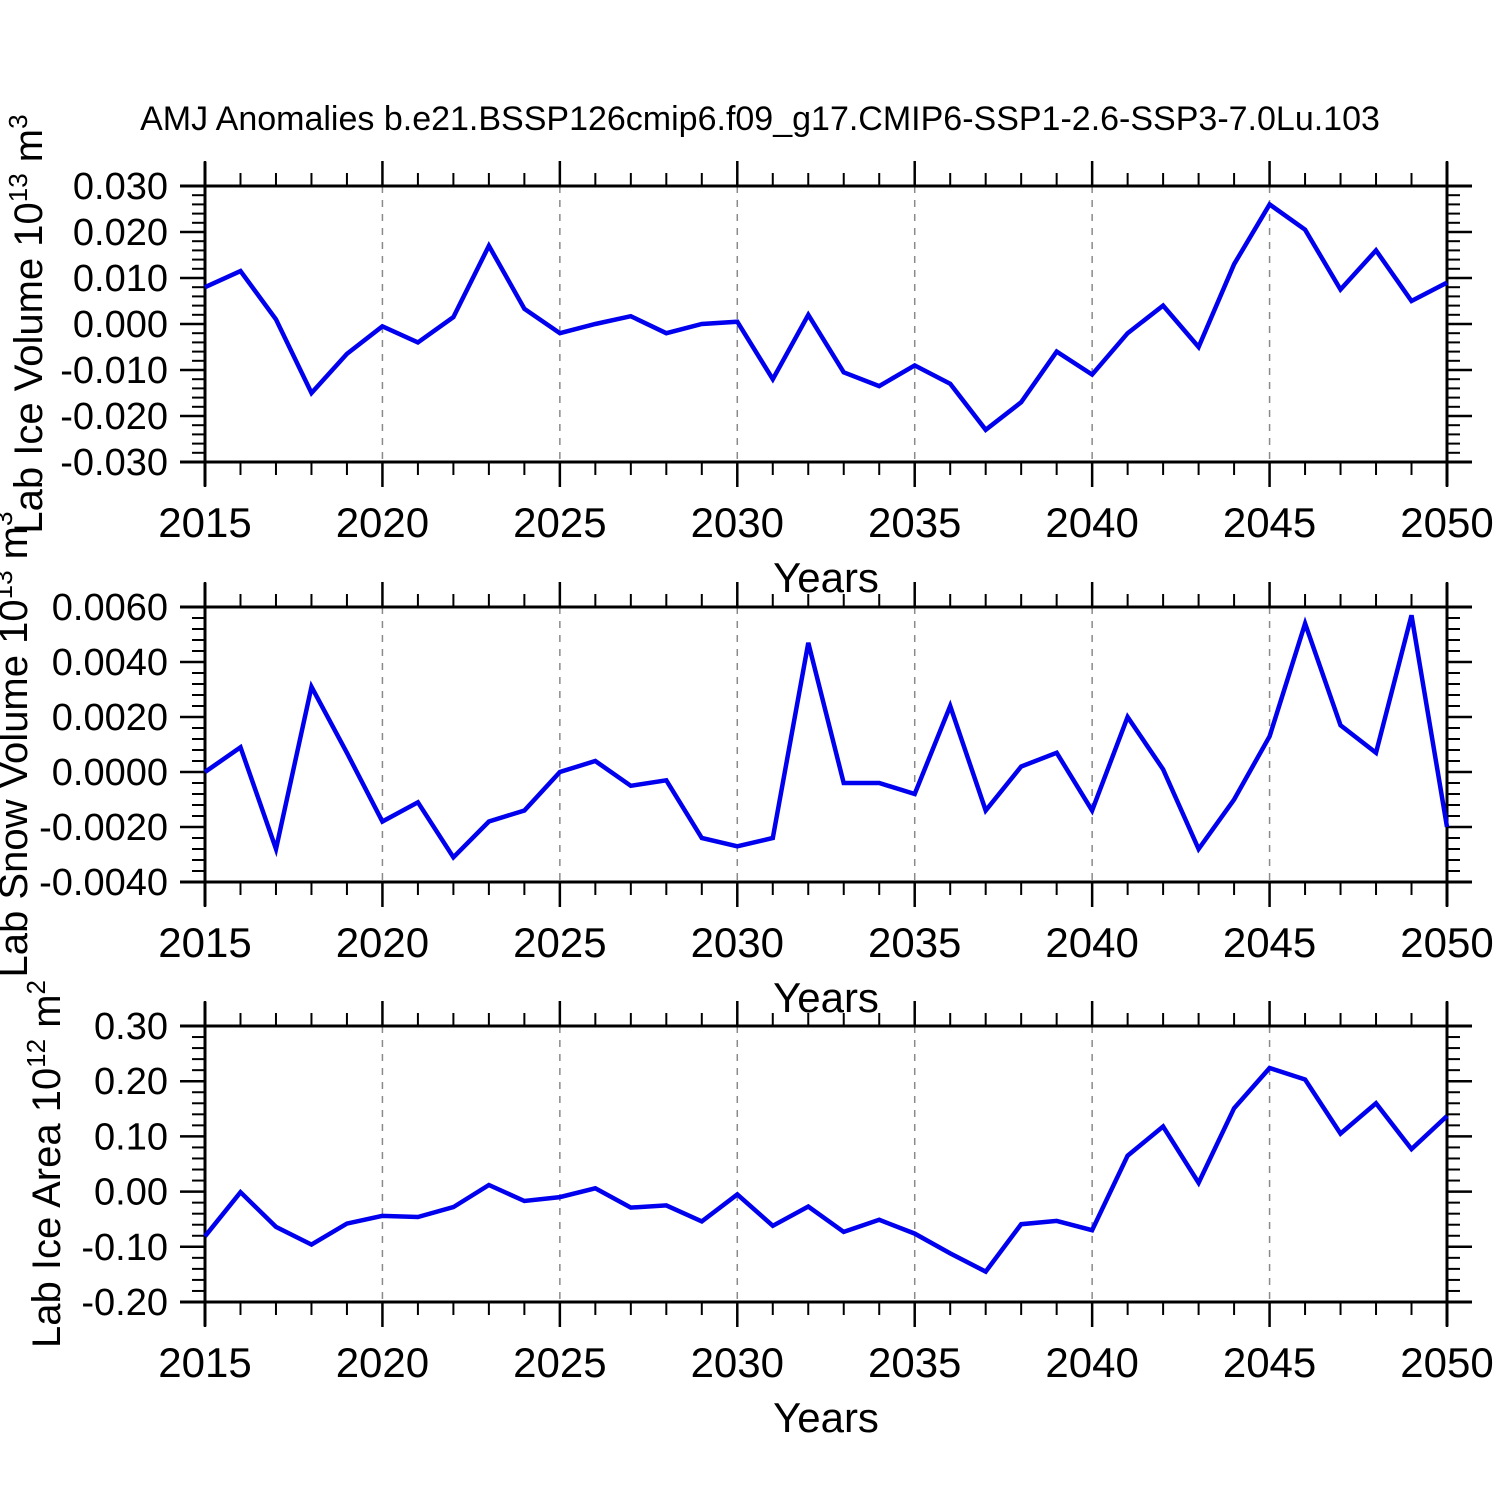 Image resolution: width=1500 pixels, height=1500 pixels. What do you see at coordinates (114, 463) in the screenshot?
I see `y-tick-label: -0.030` at bounding box center [114, 463].